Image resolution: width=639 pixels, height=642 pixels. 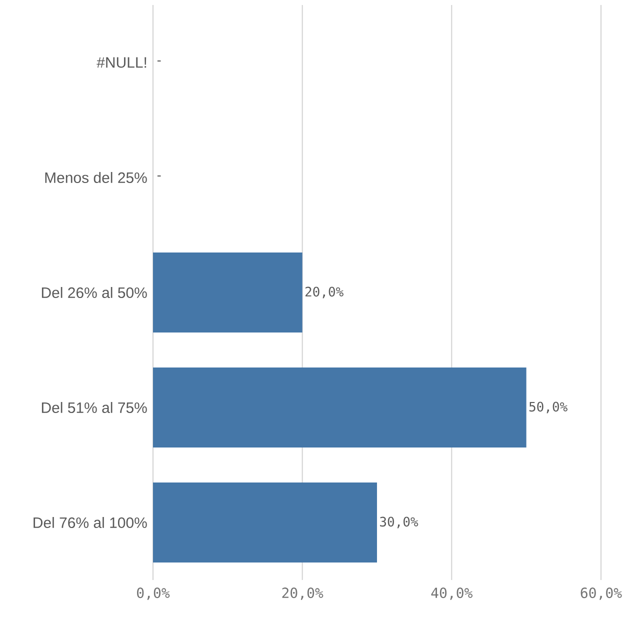 I want to click on y-tick-label: #NULL!, so click(x=121, y=62).